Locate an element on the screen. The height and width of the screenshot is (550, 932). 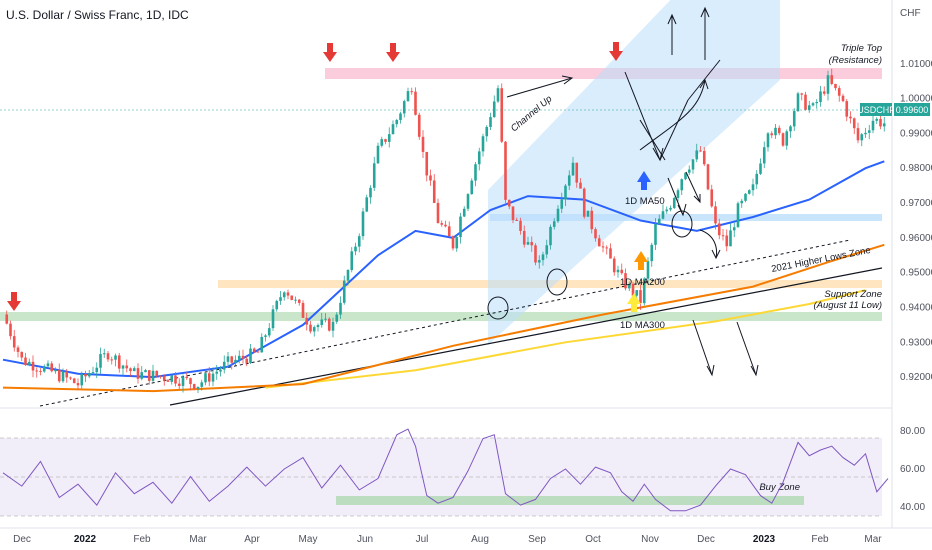
orange-arrow-icon is located at coordinates (641, 260).